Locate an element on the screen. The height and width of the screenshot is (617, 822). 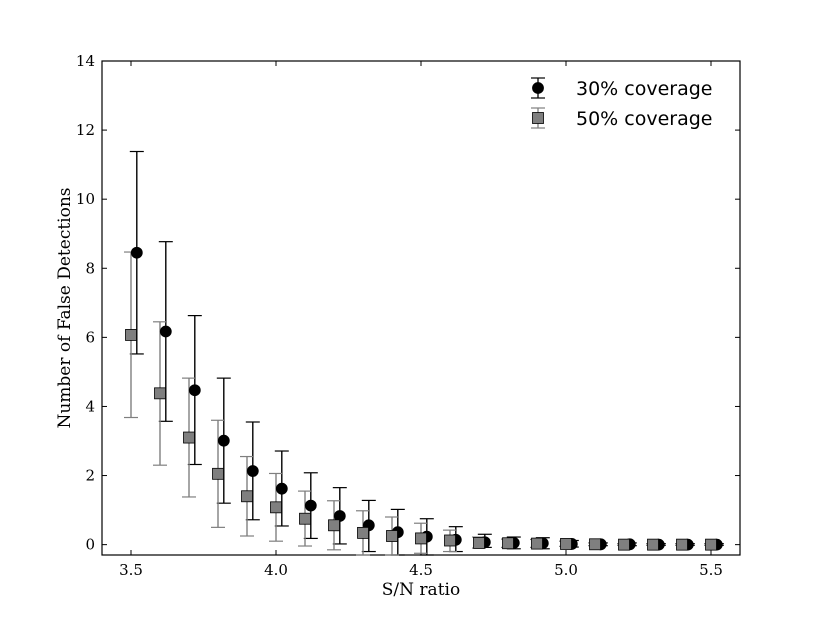
legend-label: 30% coverage is located at coordinates (644, 89).